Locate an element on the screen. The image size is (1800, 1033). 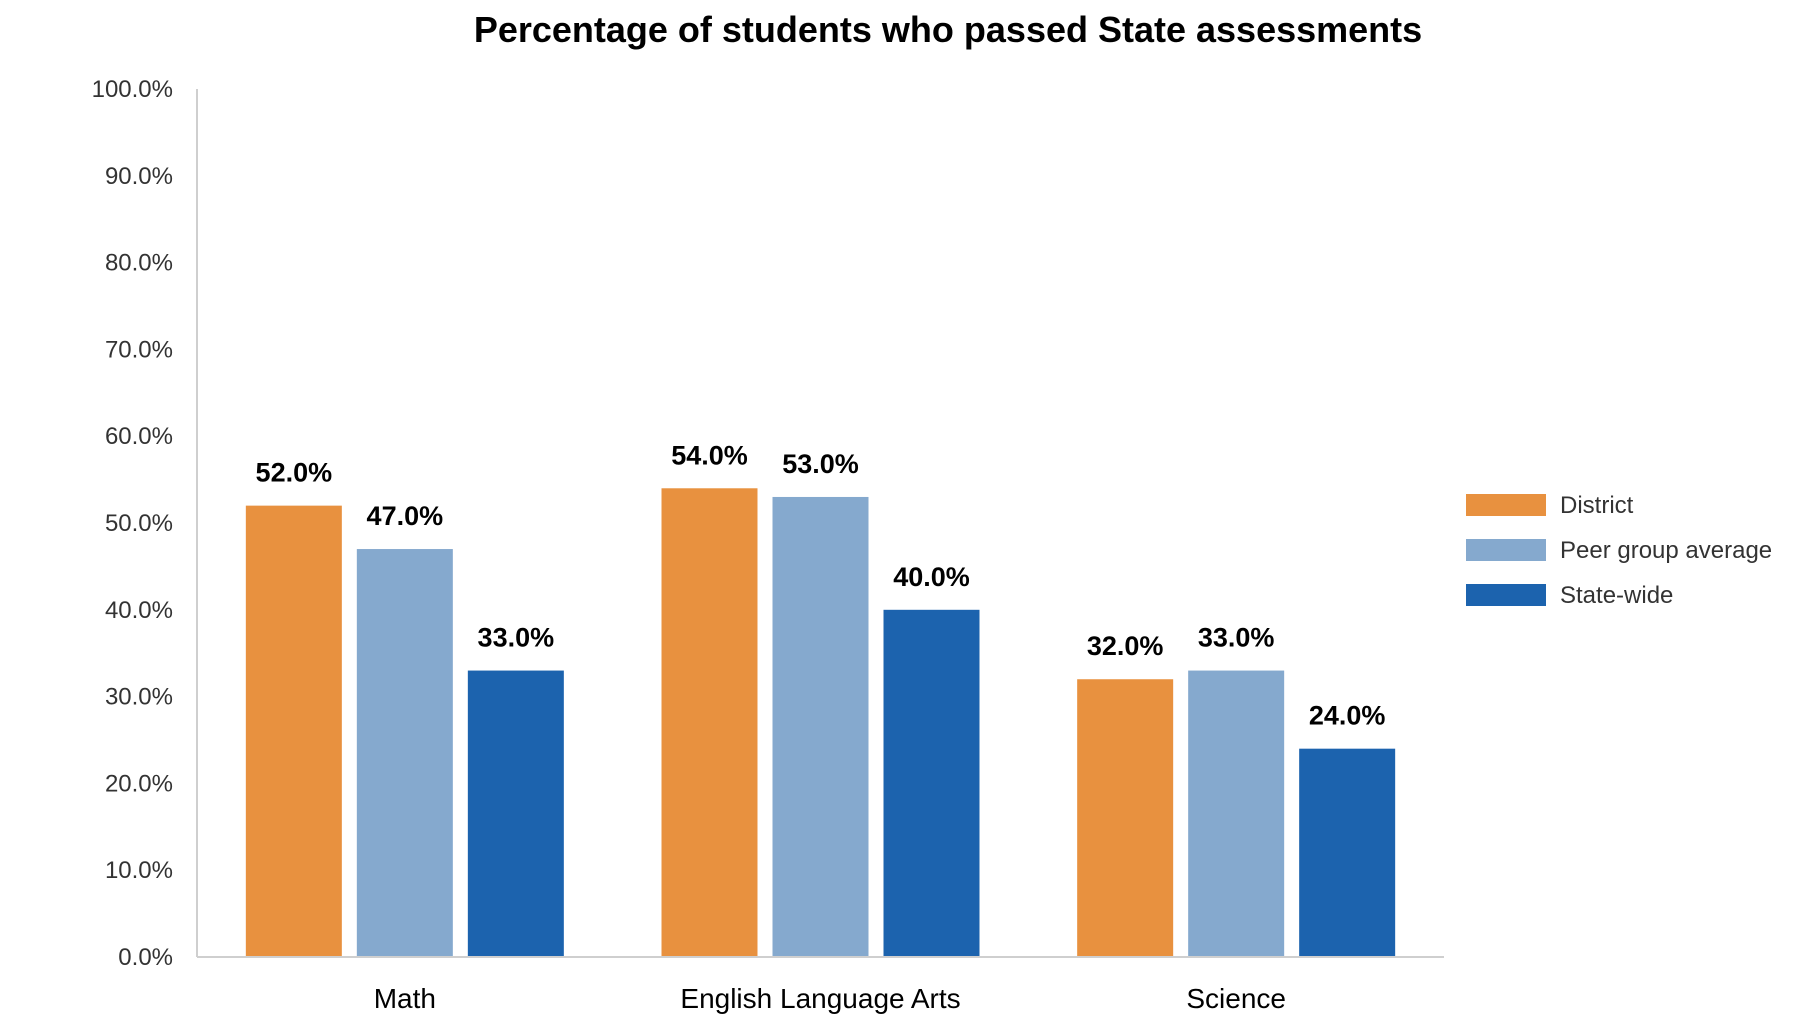
y-tick-label: 70.0% is located at coordinates (139, 349).